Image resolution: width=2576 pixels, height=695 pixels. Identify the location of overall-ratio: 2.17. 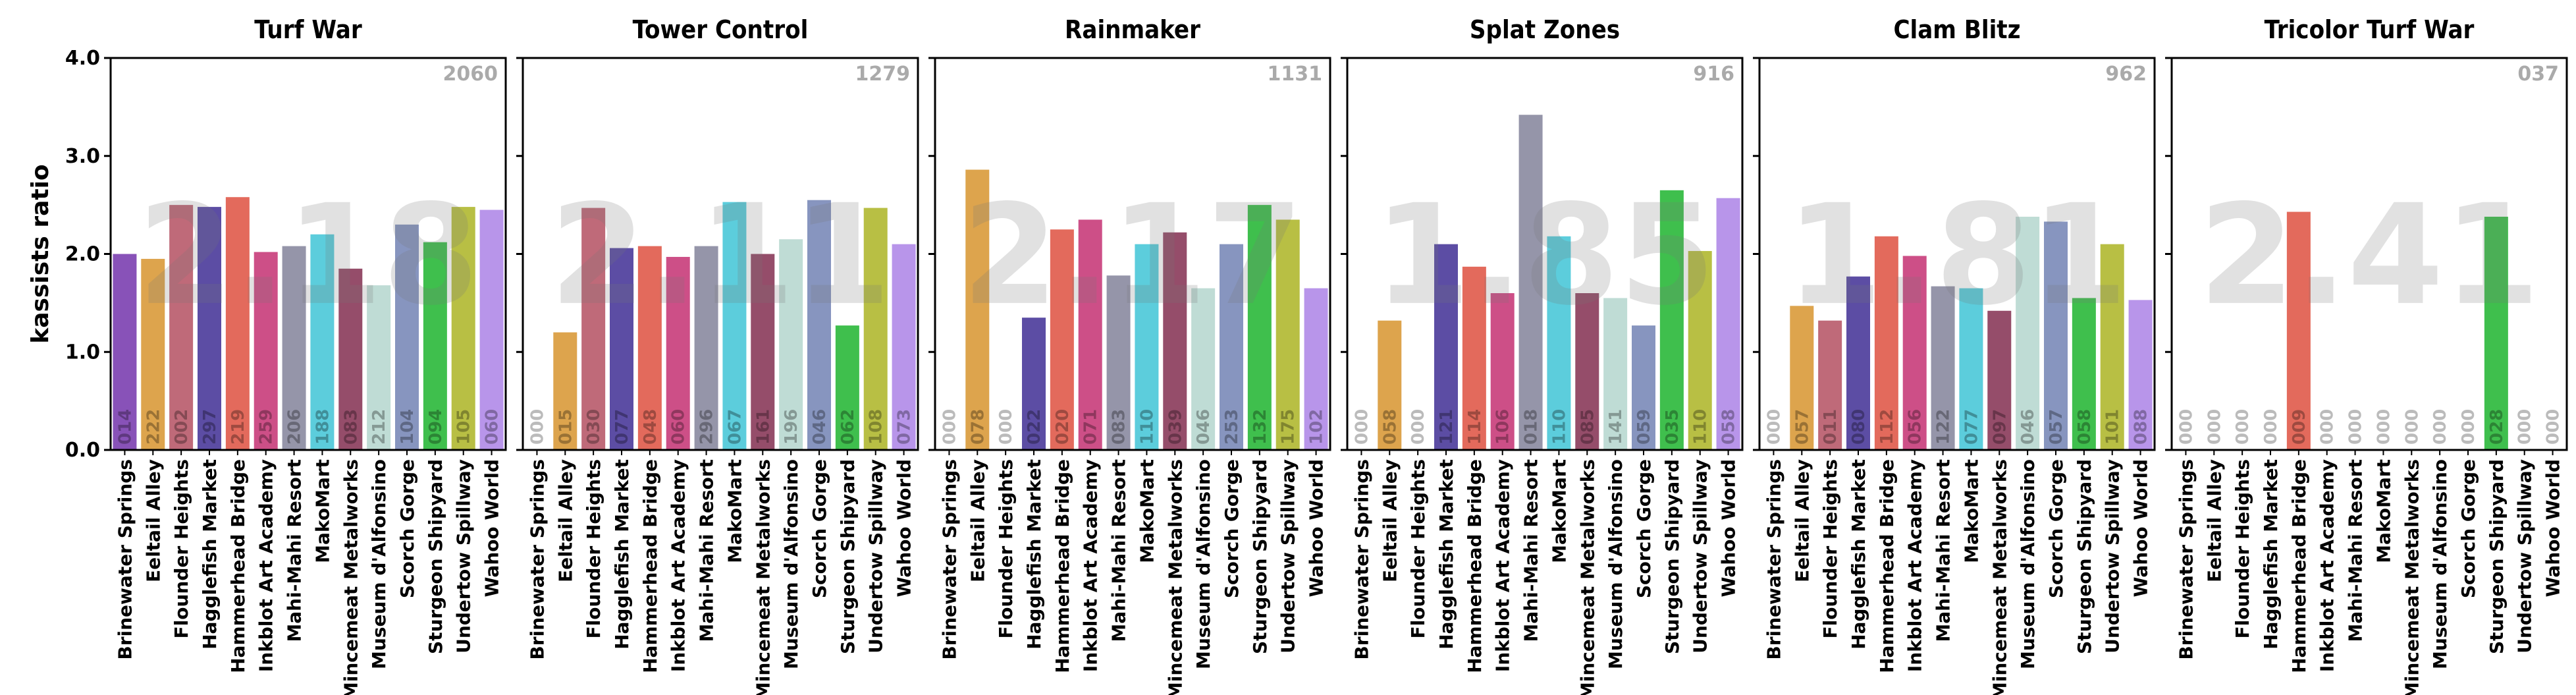
(1132, 256).